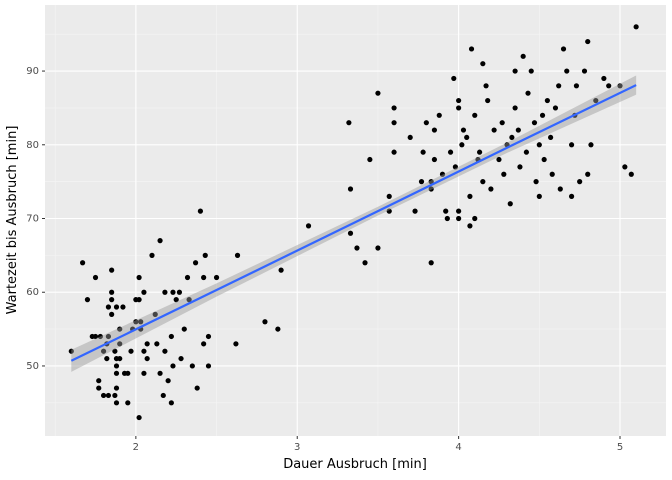 This screenshot has width=672, height=480. I want to click on y-axis-title: Wartezeit bis Ausbruch [min], so click(12, 220).